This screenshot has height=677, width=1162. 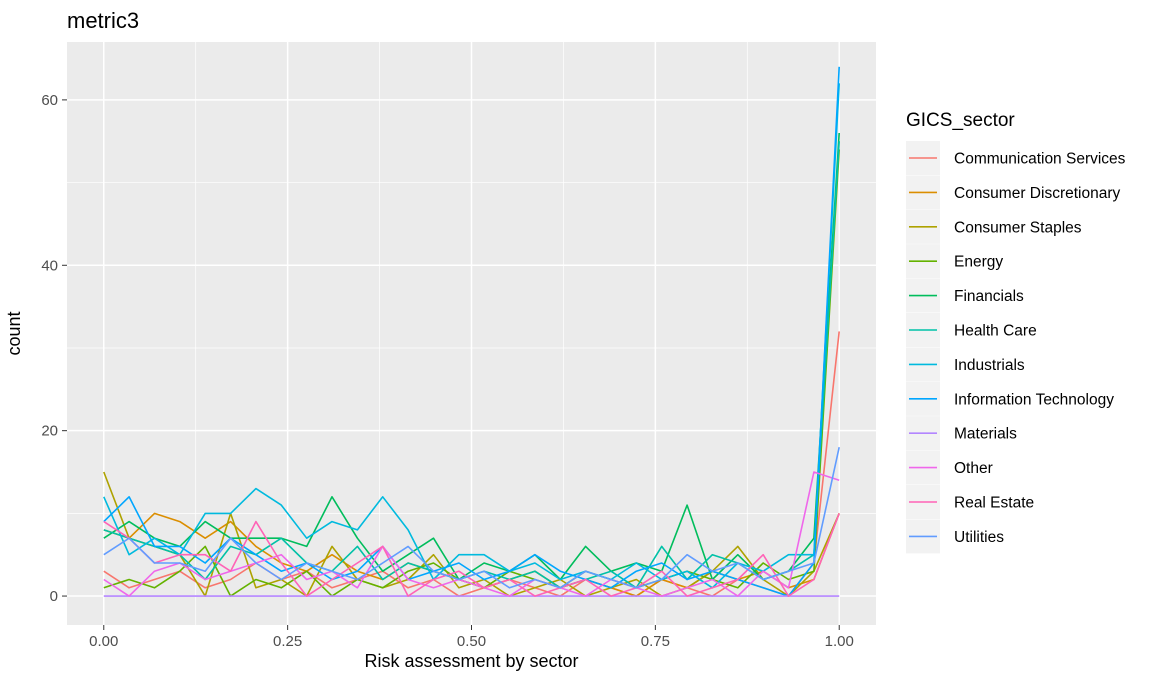 What do you see at coordinates (989, 365) in the screenshot?
I see `legend-label: Industrials` at bounding box center [989, 365].